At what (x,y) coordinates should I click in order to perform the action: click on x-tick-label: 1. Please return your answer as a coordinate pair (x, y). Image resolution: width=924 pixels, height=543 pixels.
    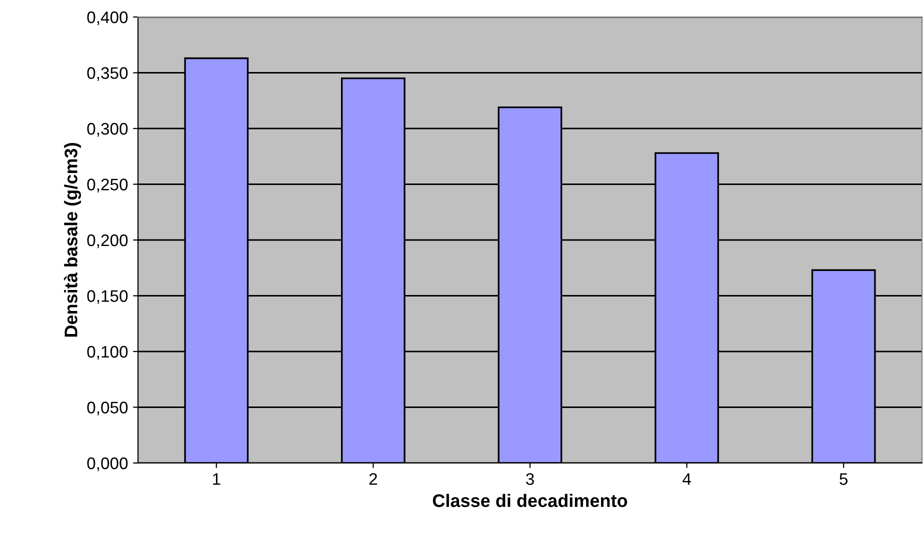
    Looking at the image, I should click on (216, 479).